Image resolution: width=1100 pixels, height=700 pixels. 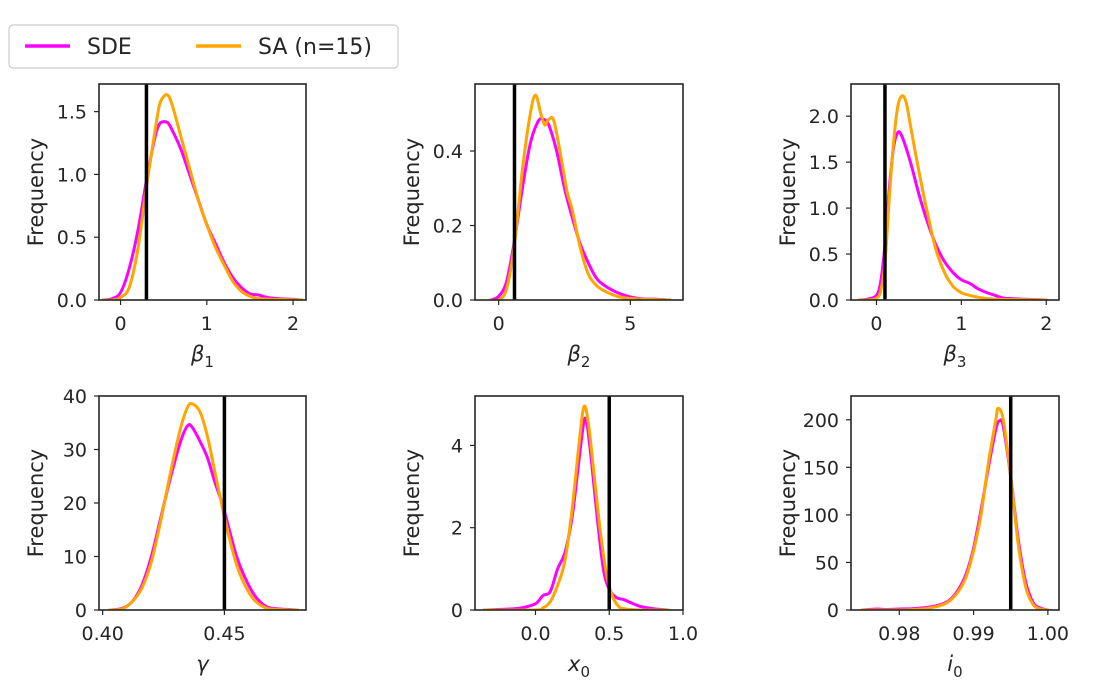 What do you see at coordinates (535, 634) in the screenshot?
I see `x-tick-label: 0.0` at bounding box center [535, 634].